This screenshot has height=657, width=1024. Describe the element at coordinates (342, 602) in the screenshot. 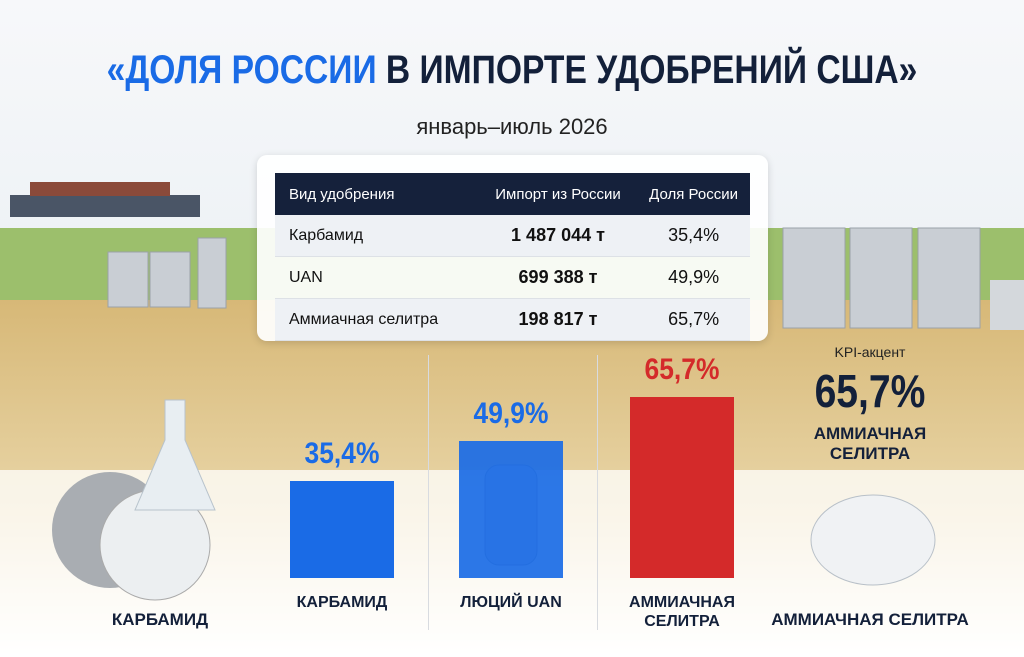

I see `category-label: КАРБАМИД` at that location.